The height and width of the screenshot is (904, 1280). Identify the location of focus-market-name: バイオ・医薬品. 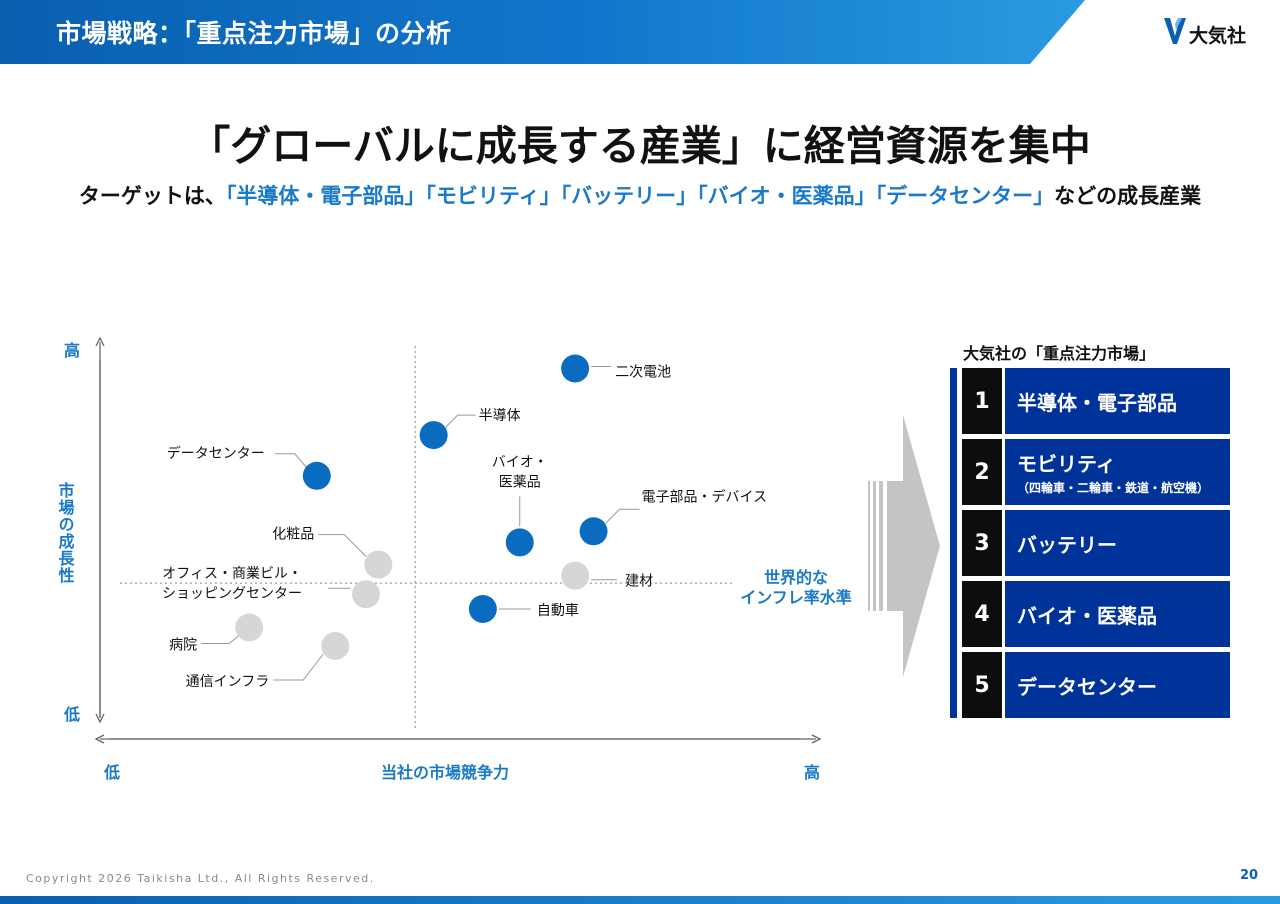
(1087, 615).